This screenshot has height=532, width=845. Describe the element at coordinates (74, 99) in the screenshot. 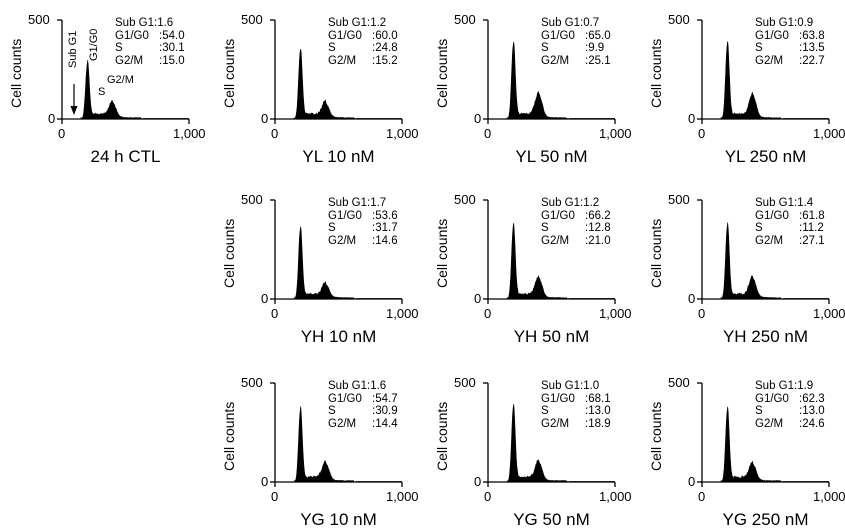

I see `sub-g1-arrow` at that location.